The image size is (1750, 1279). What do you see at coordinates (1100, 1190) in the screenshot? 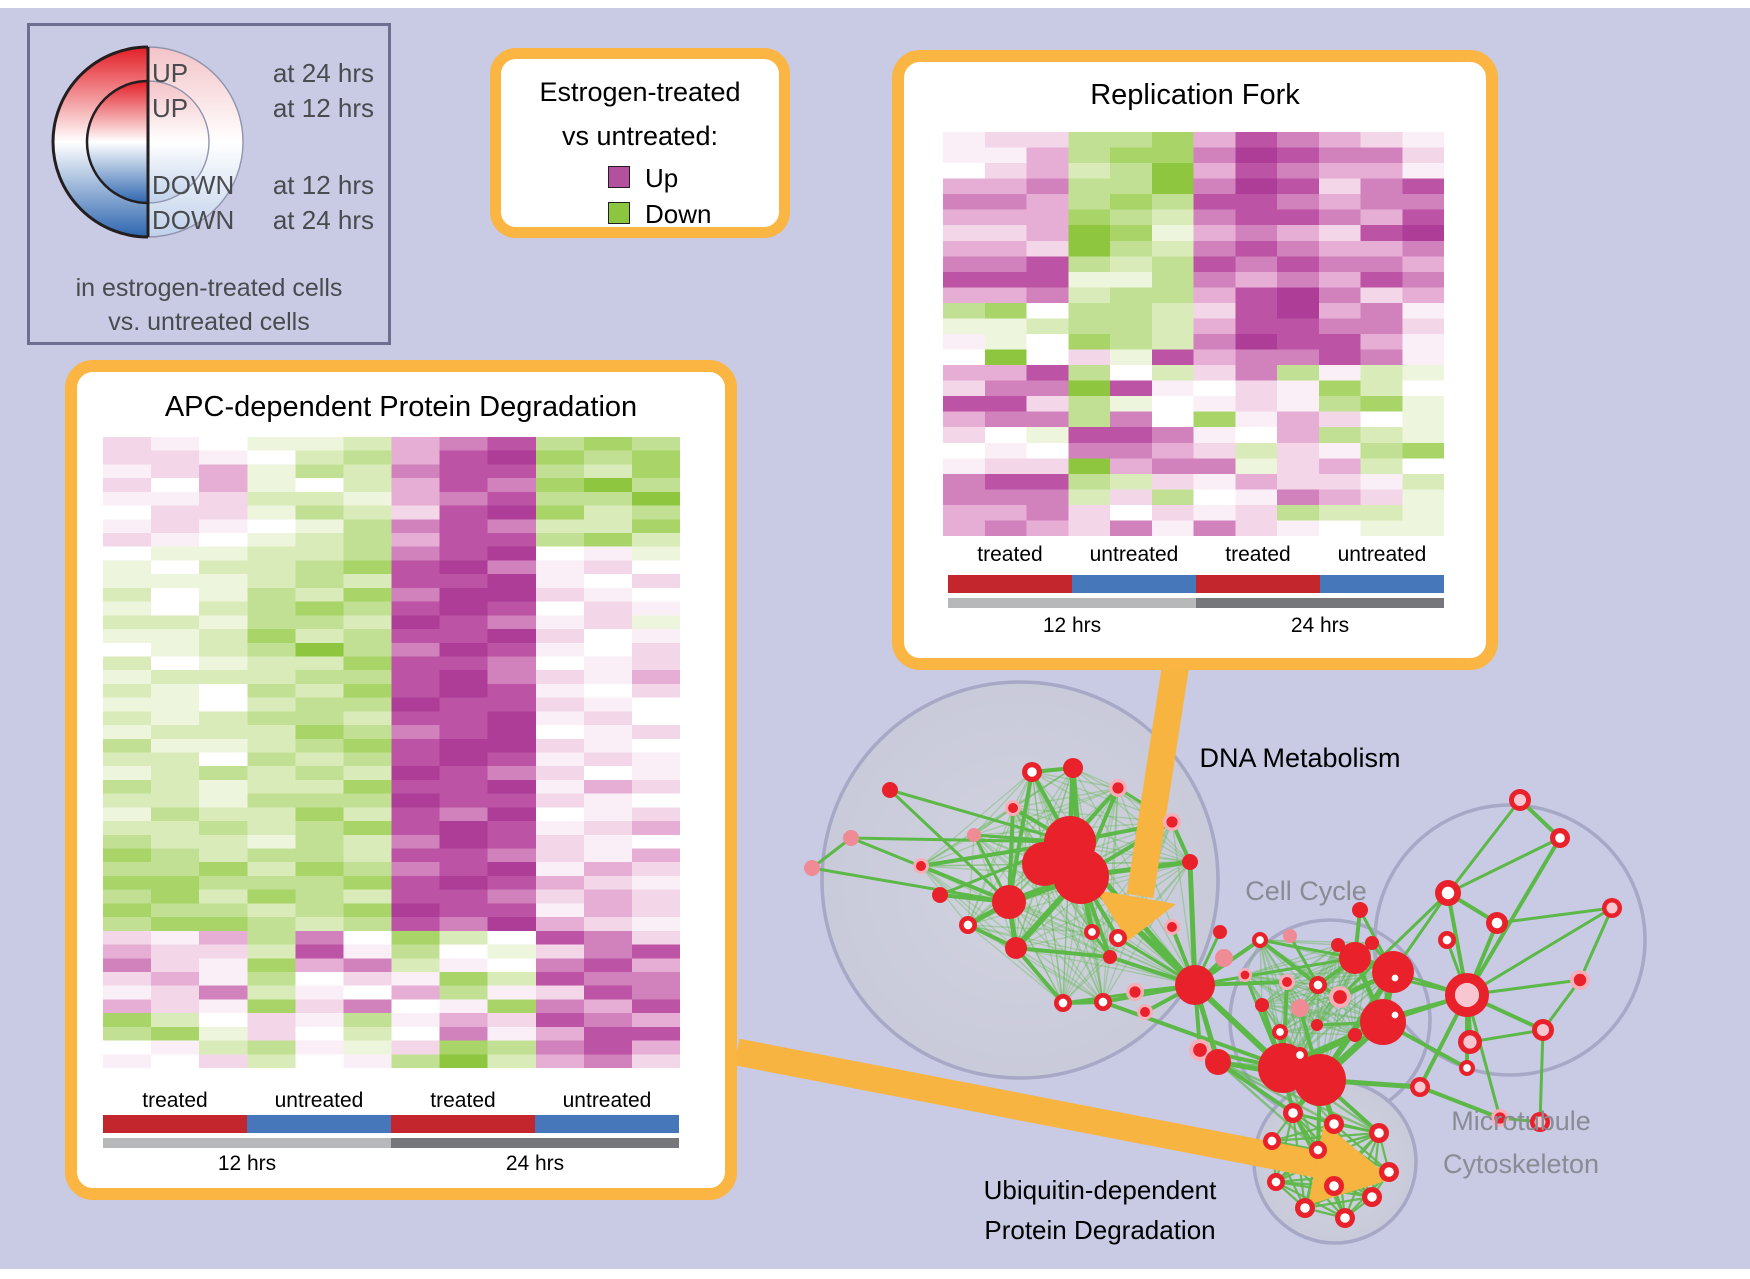
I see `label-ubiquitin-line1: Ubiquitin-dependent` at bounding box center [1100, 1190].